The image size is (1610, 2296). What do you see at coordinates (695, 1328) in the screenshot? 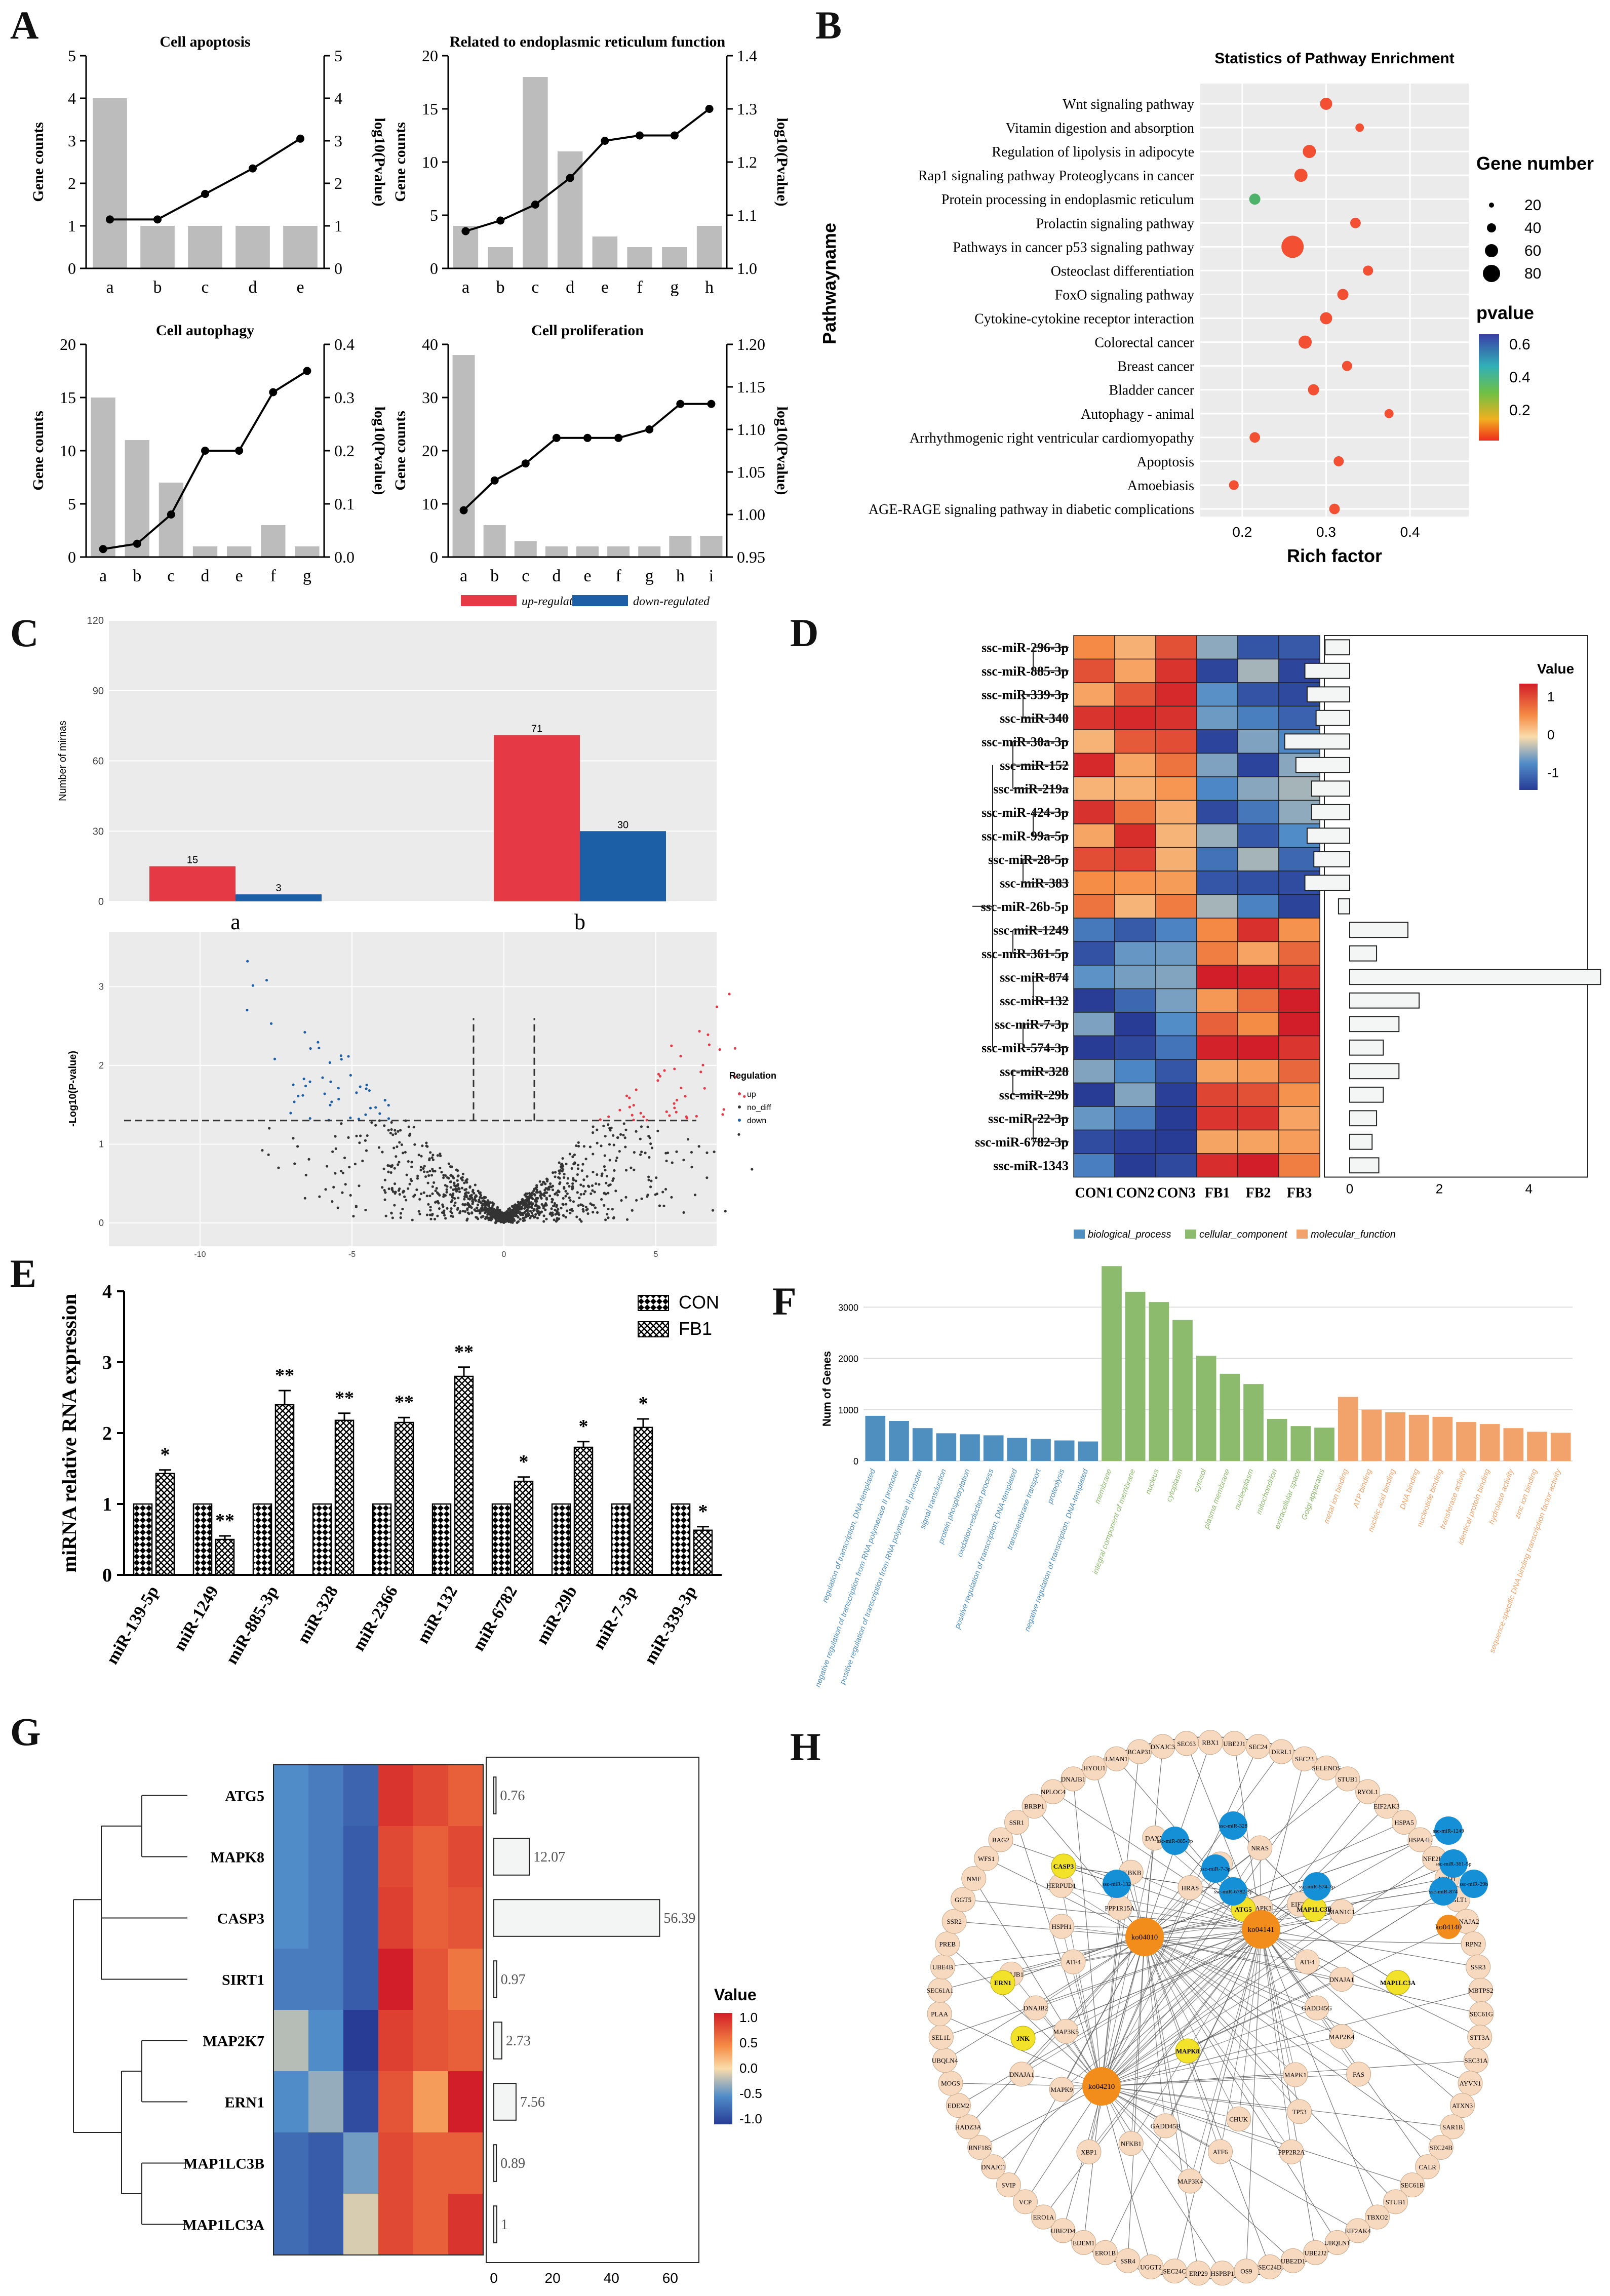
I see `legend-label-fb1: FB1` at bounding box center [695, 1328].